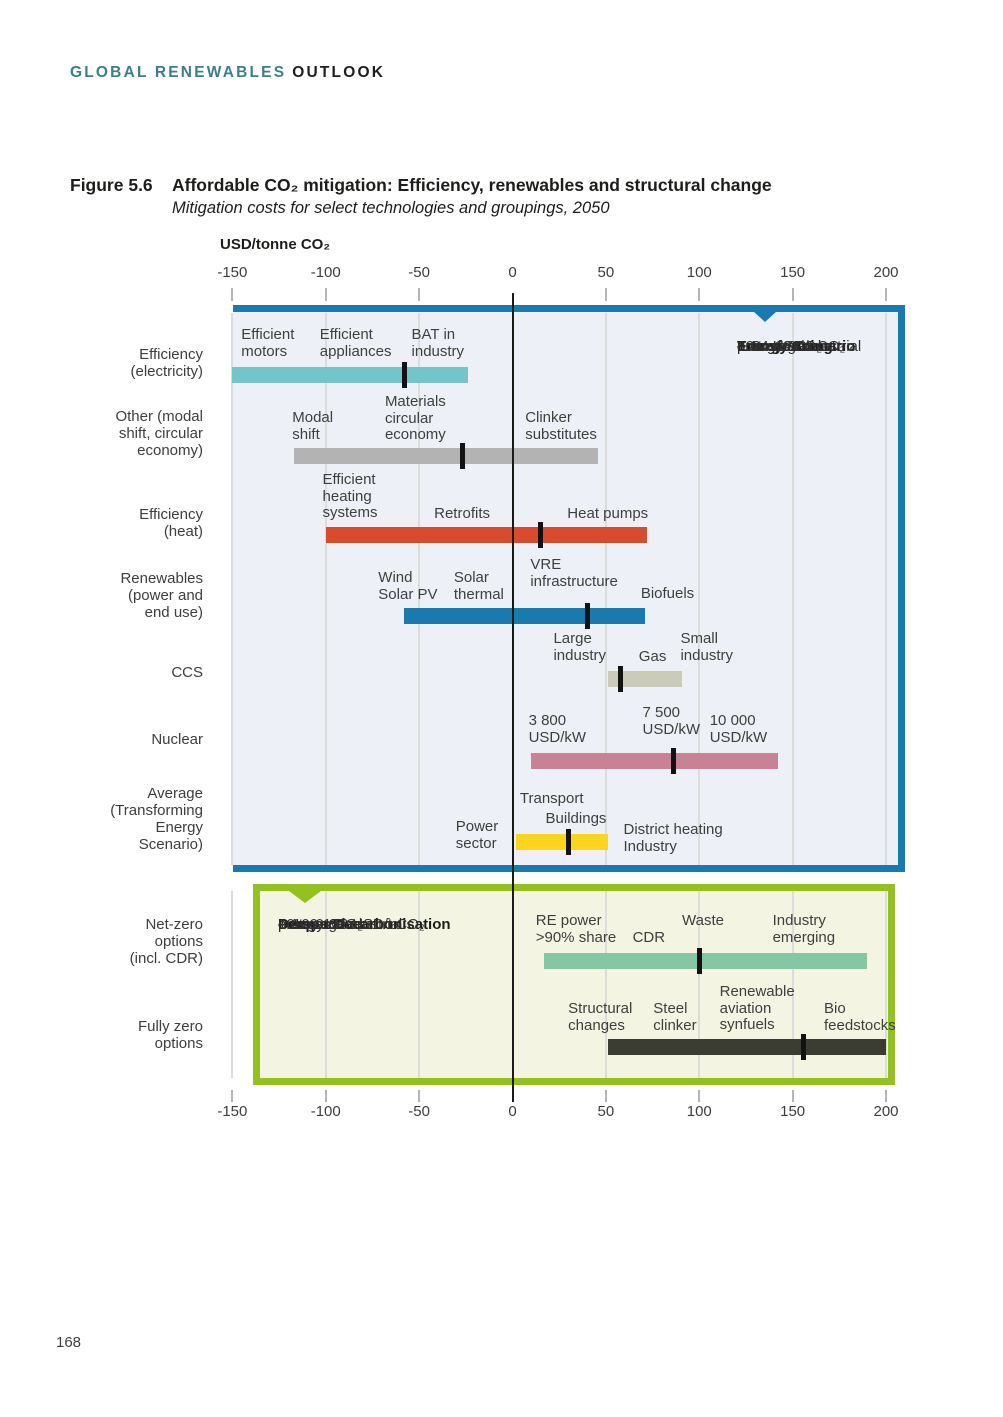 The image size is (1003, 1417). What do you see at coordinates (477, 826) in the screenshot?
I see `text-line: Power` at bounding box center [477, 826].